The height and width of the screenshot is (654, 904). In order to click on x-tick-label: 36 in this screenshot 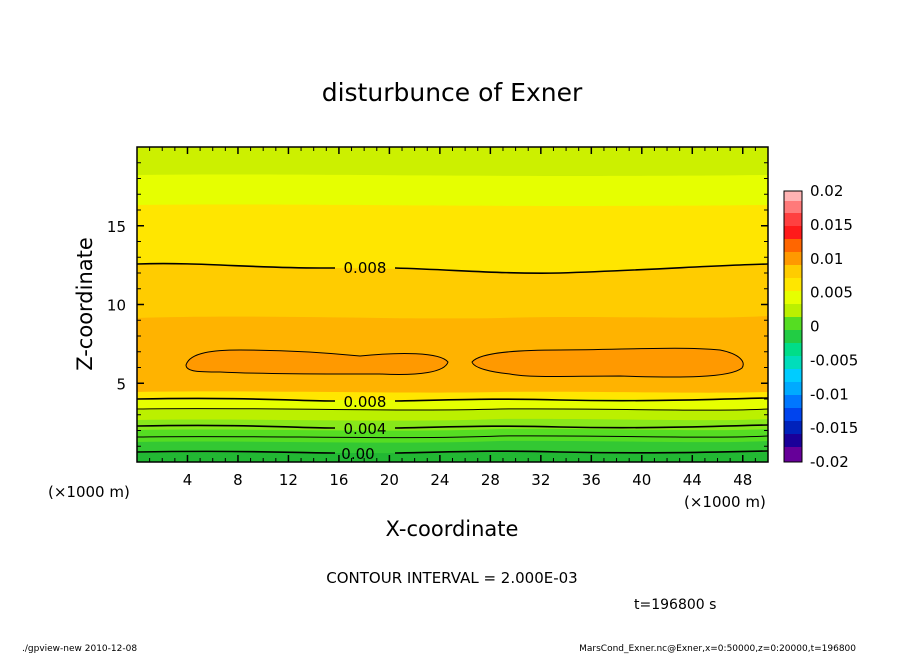, I will do `click(591, 480)`.